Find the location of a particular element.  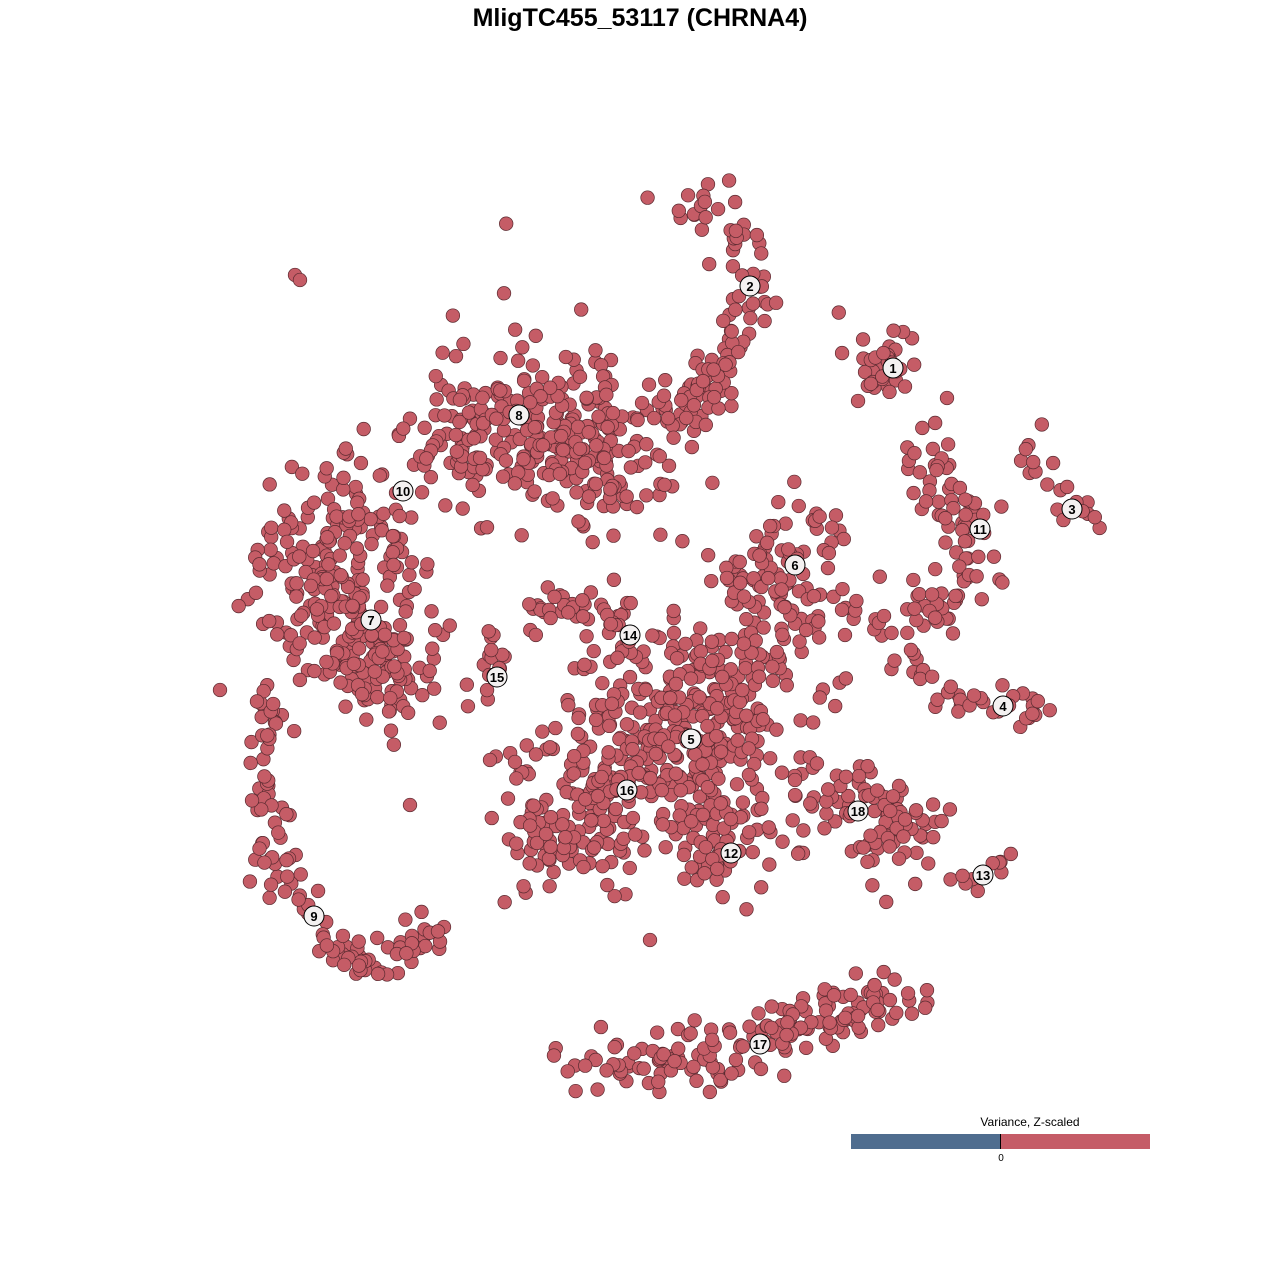

color-legend-bar is located at coordinates (1000, 1141).